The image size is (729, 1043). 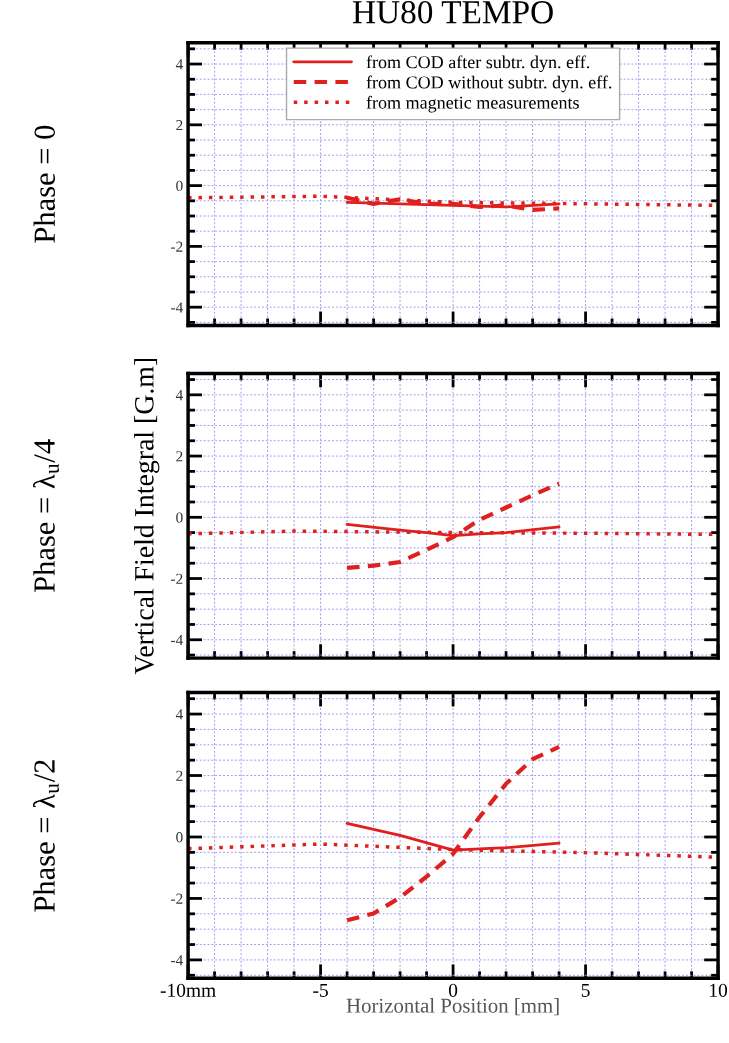 What do you see at coordinates (472, 104) in the screenshot?
I see `legend-label: from magnetic measurements` at bounding box center [472, 104].